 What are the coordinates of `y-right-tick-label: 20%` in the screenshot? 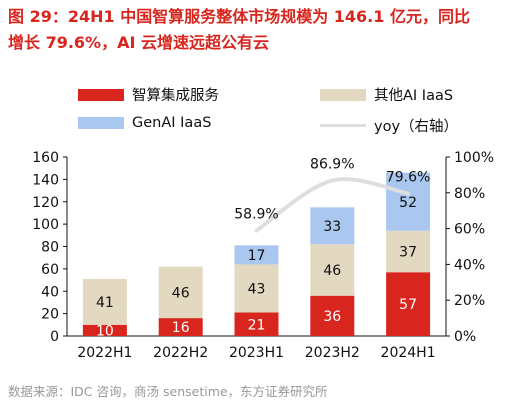 It's located at (469, 301).